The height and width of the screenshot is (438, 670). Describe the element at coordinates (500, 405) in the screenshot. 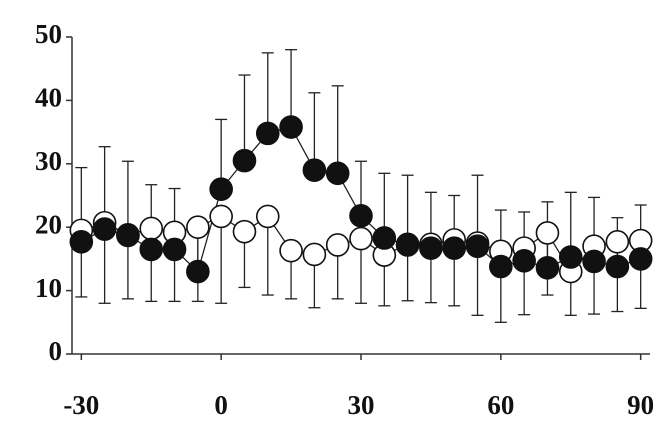

I see `x-tick-label: 60` at that location.